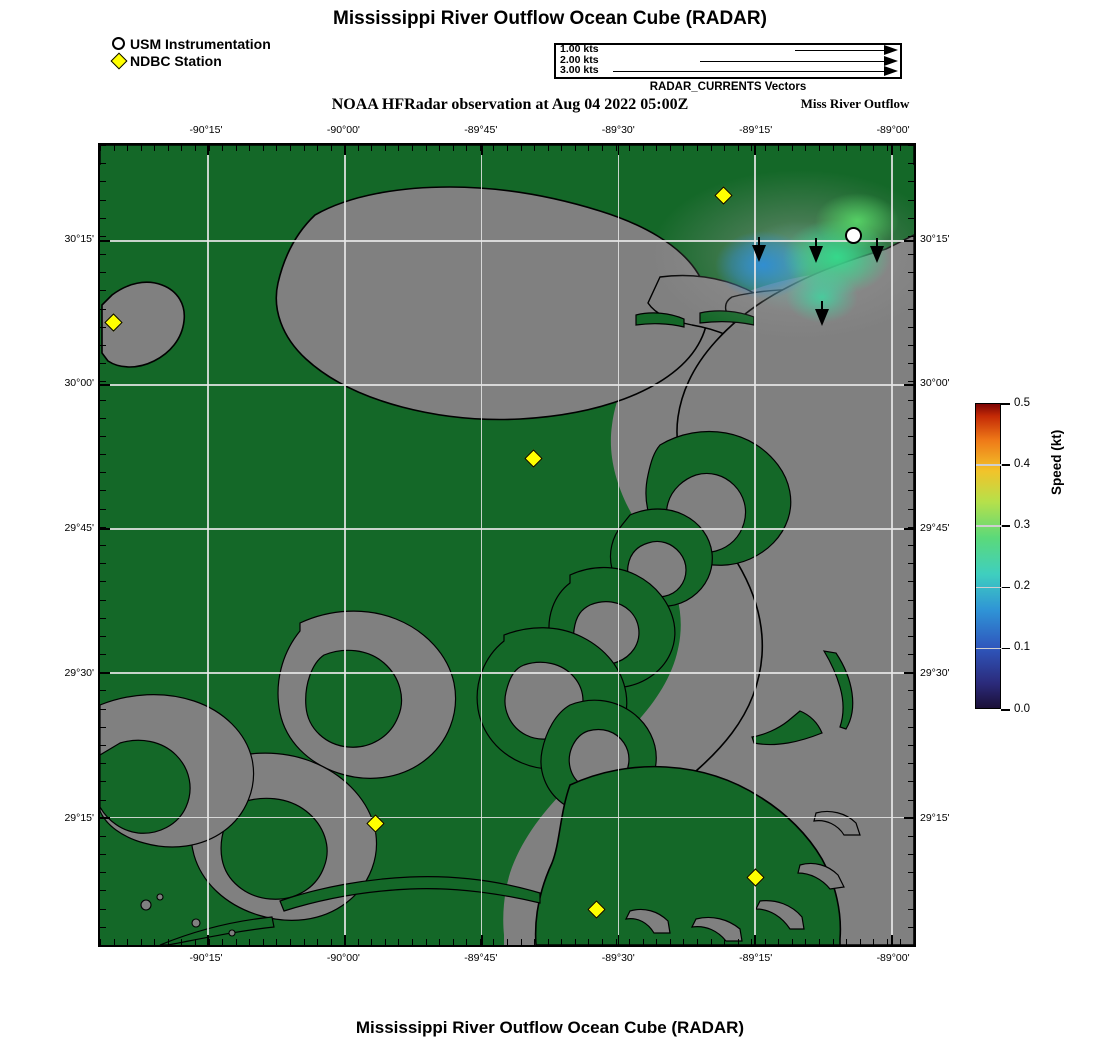 The height and width of the screenshot is (1050, 1100). What do you see at coordinates (1056, 462) in the screenshot?
I see `colorbar-title: Speed (kt)` at bounding box center [1056, 462].